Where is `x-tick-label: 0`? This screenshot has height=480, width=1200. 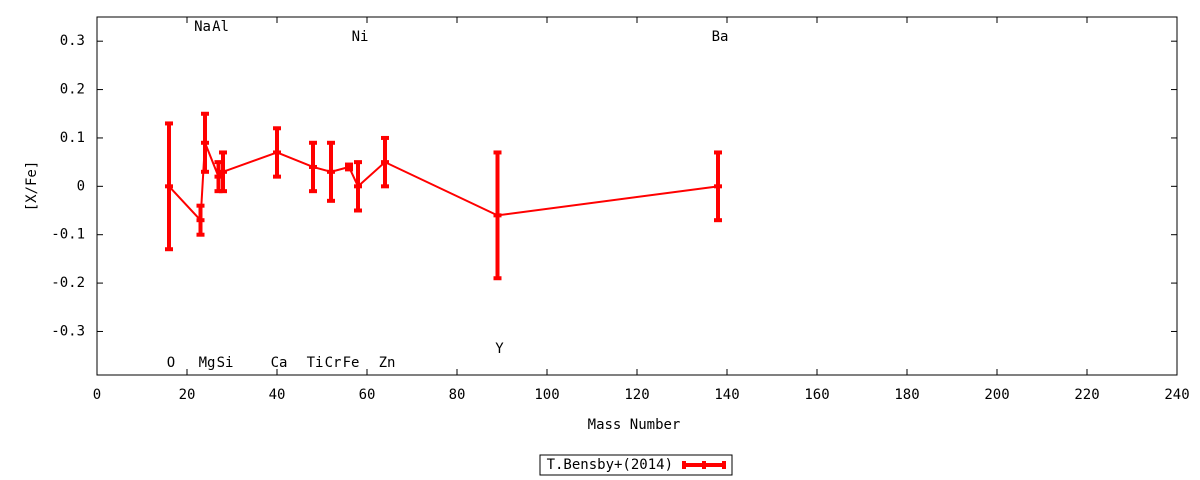 x-tick-label: 0 is located at coordinates (97, 395).